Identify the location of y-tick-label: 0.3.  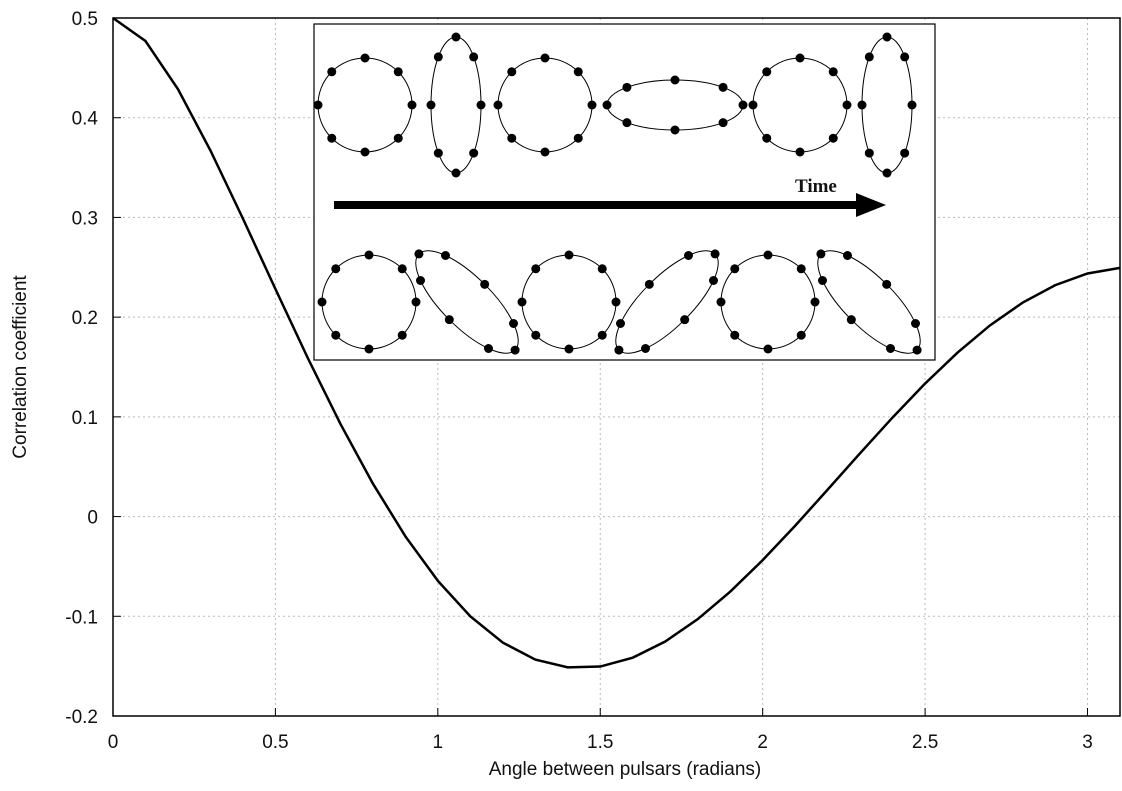
(85, 218).